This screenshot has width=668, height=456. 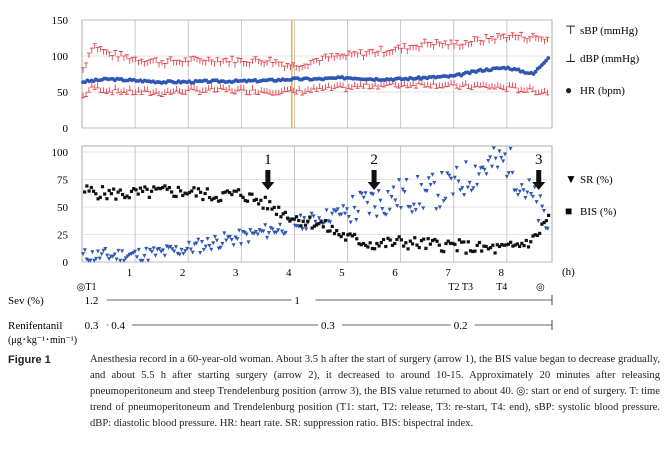 What do you see at coordinates (29, 360) in the screenshot?
I see `caption-label: Figure 1` at bounding box center [29, 360].